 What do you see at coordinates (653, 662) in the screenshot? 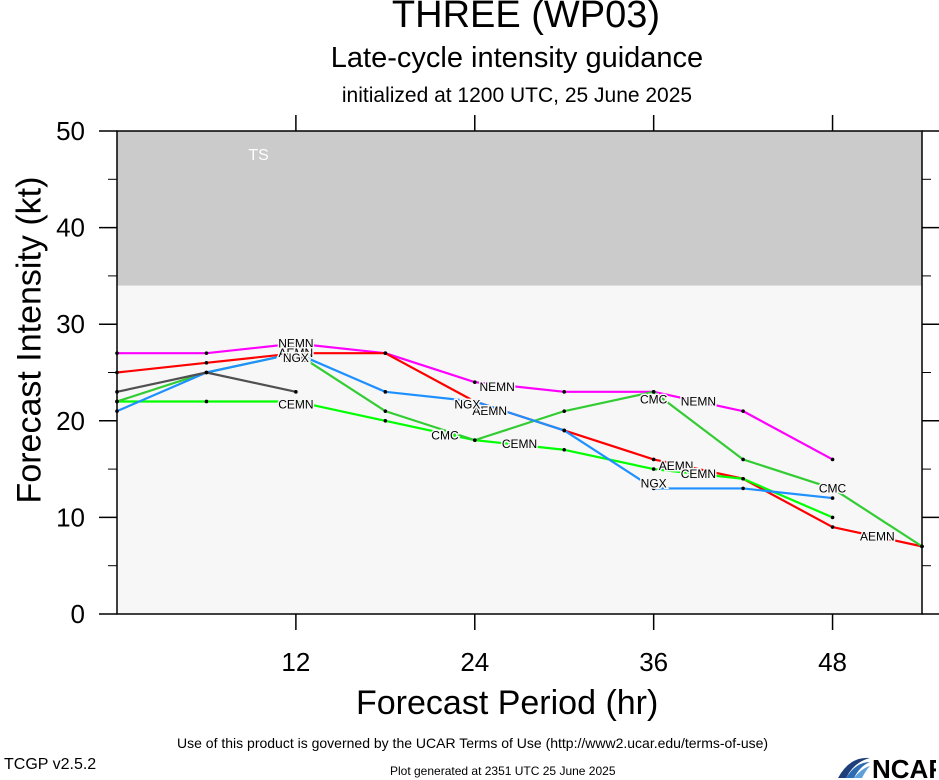
I see `x-tick-label: 36` at bounding box center [653, 662].